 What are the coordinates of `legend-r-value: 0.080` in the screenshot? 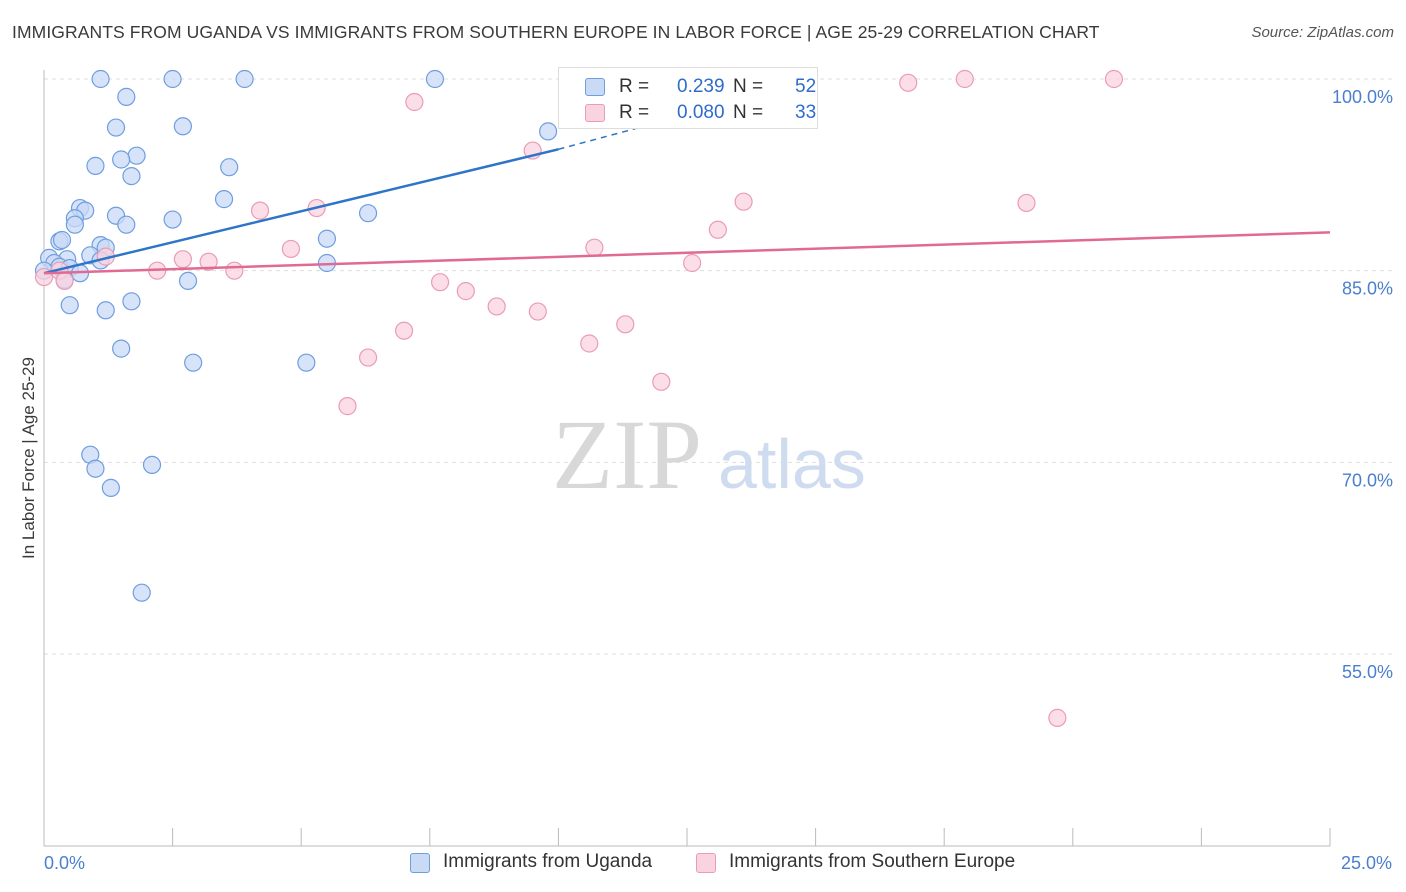 It's located at (701, 112).